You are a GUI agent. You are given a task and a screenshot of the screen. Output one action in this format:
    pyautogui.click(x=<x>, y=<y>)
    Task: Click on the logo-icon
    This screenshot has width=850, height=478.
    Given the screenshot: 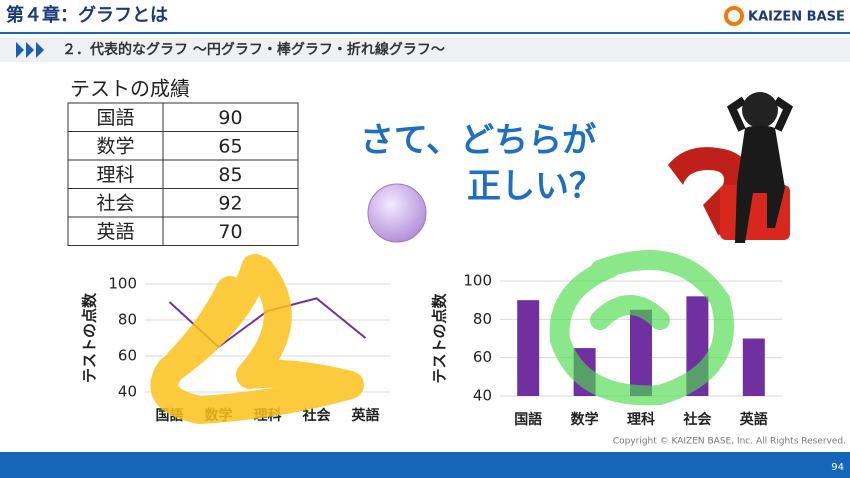 What is the action you would take?
    pyautogui.click(x=734, y=16)
    